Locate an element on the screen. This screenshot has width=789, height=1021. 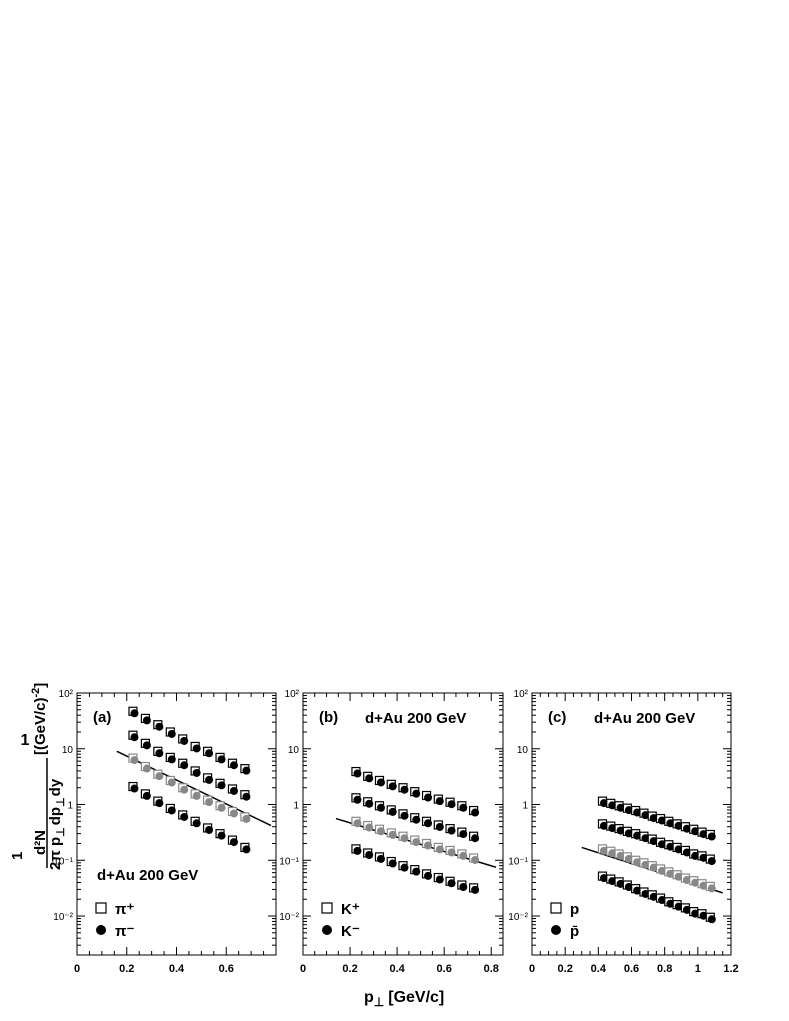
legend-label: π⁺ is located at coordinates (124, 909).